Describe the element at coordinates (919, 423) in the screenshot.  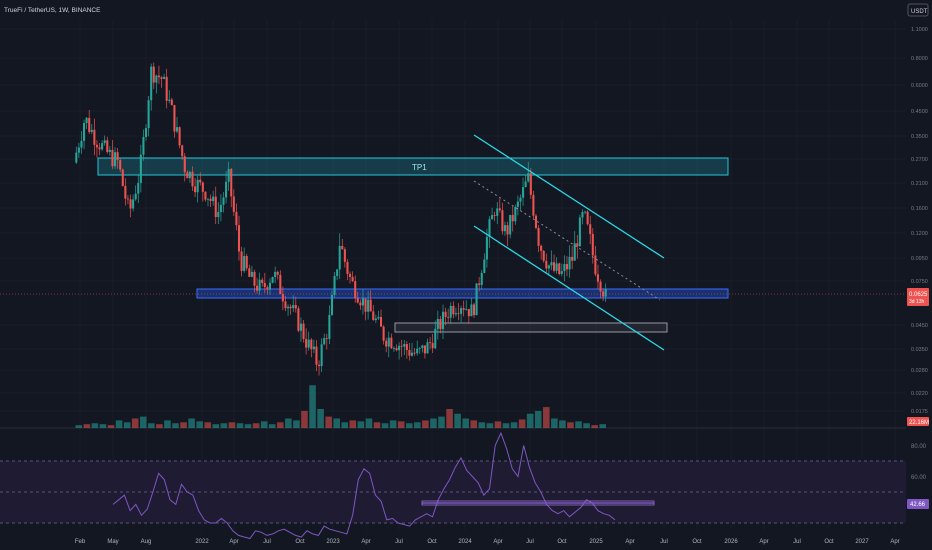
I see `volume-value: 22.16M` at that location.